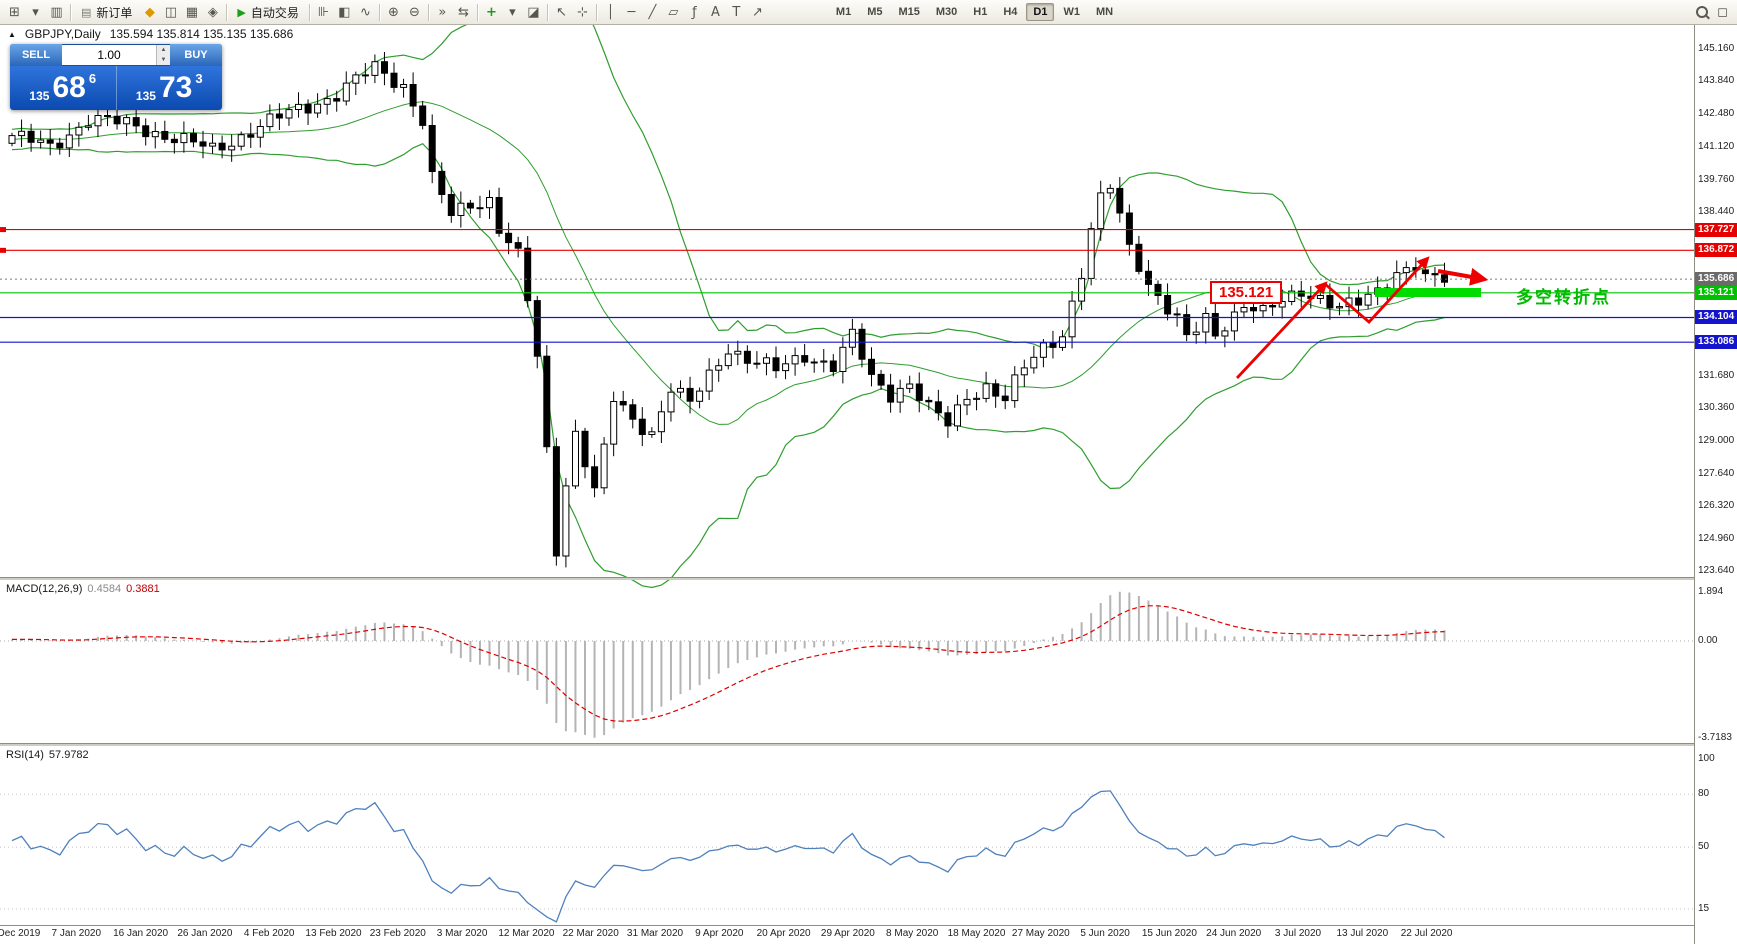  I want to click on indicators-icon: +, so click(491, 12).